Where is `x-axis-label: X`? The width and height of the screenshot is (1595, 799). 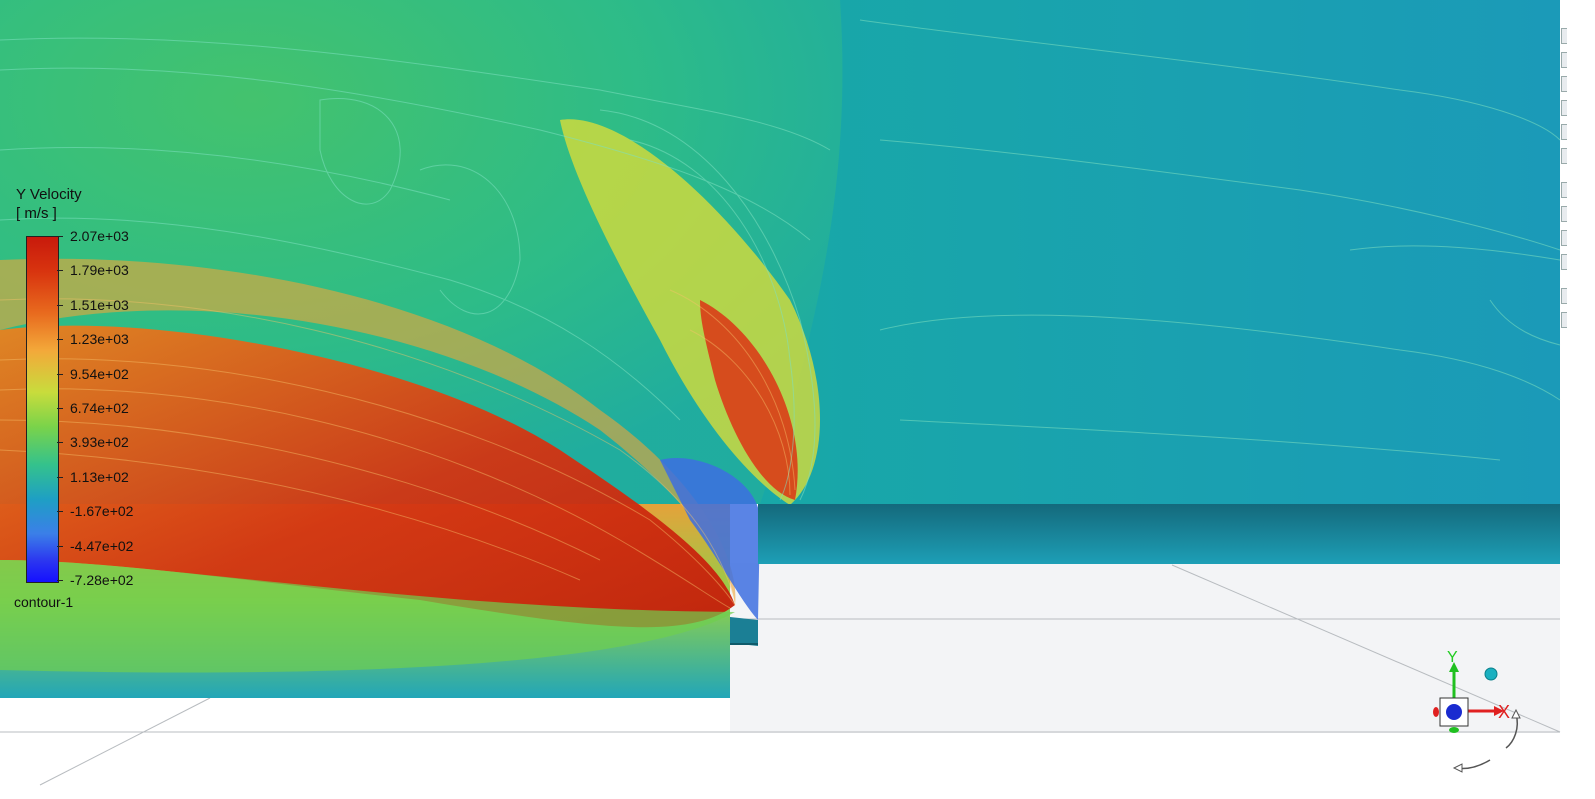 x-axis-label: X is located at coordinates (1504, 712).